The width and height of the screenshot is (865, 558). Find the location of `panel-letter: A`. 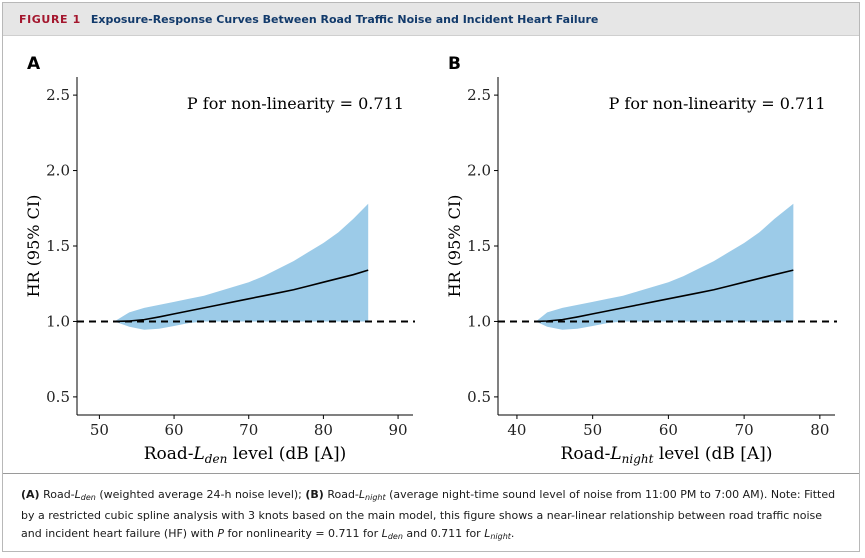

panel-letter: A is located at coordinates (34, 64).